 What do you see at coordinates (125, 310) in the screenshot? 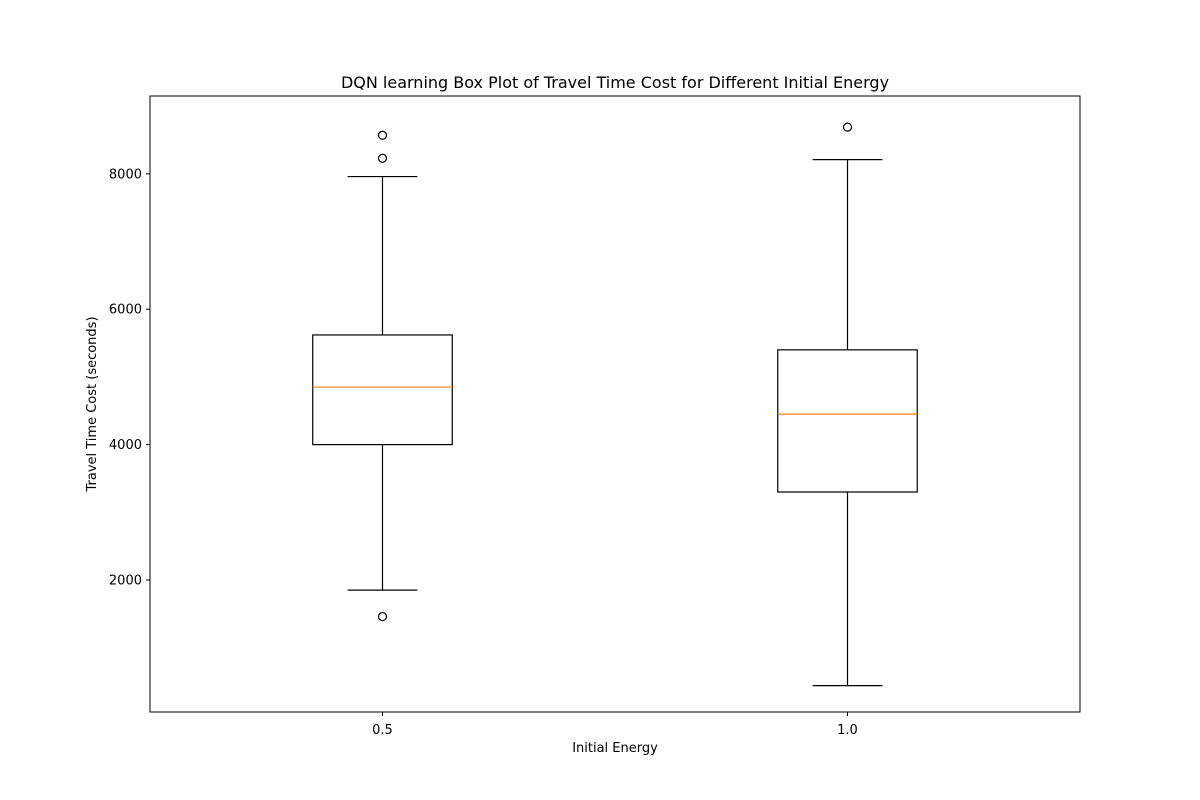
I see `y-tick-label: 6000` at bounding box center [125, 310].